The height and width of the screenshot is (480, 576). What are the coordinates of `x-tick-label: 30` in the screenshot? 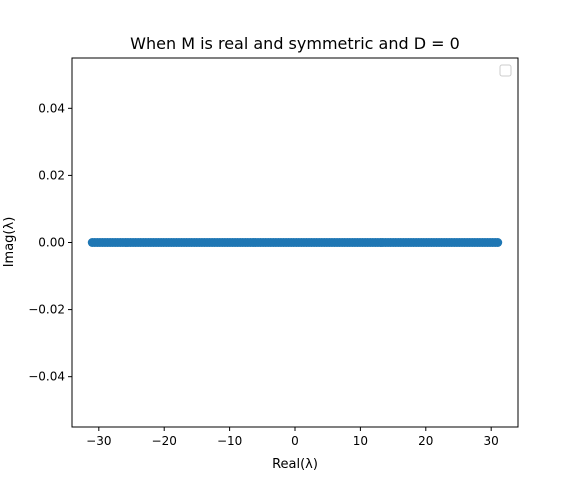 It's located at (491, 441).